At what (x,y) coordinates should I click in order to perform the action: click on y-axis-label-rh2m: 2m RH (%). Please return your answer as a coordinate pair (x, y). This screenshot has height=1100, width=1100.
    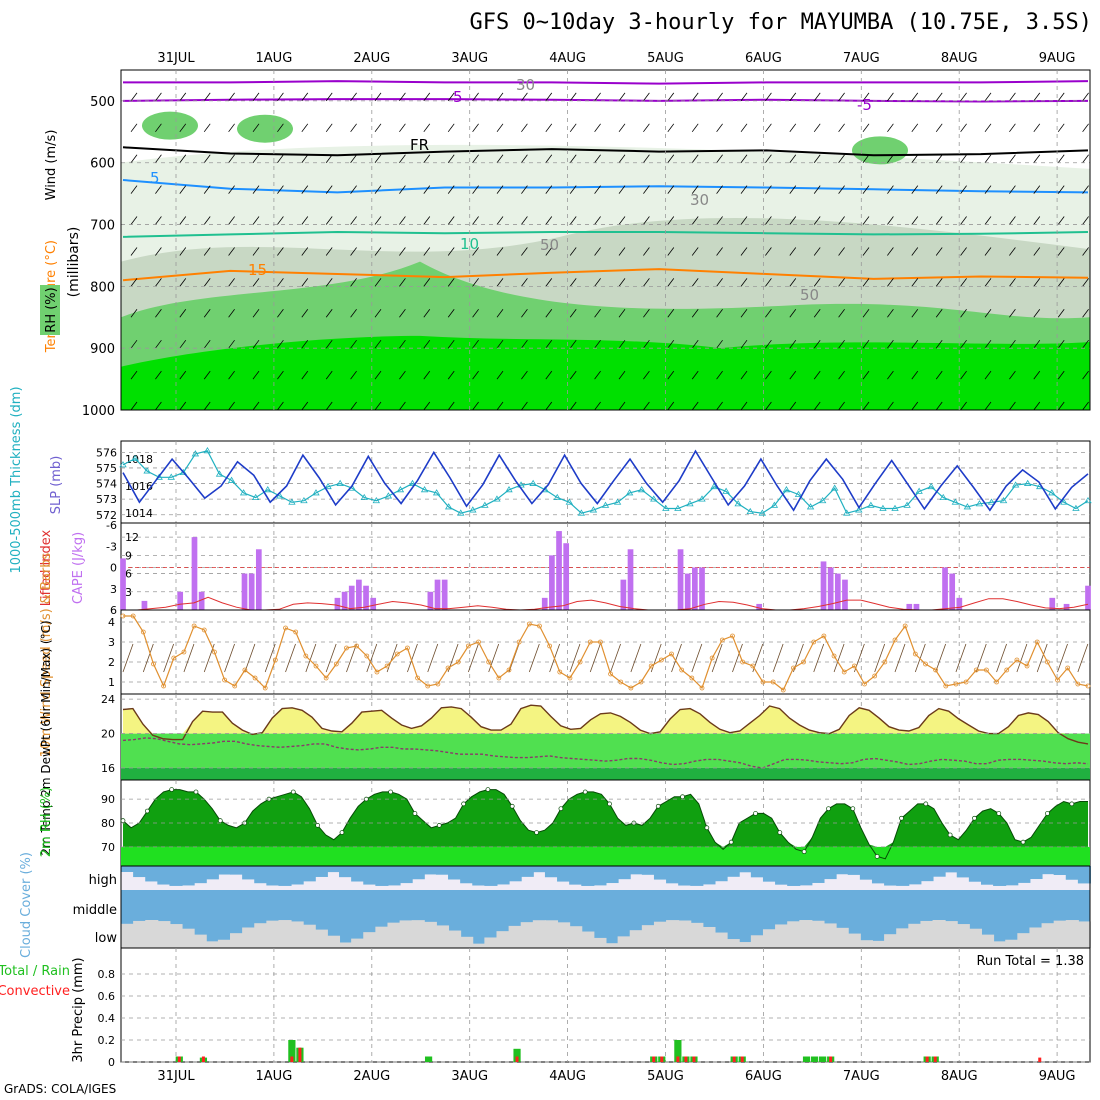
    Looking at the image, I should click on (46, 822).